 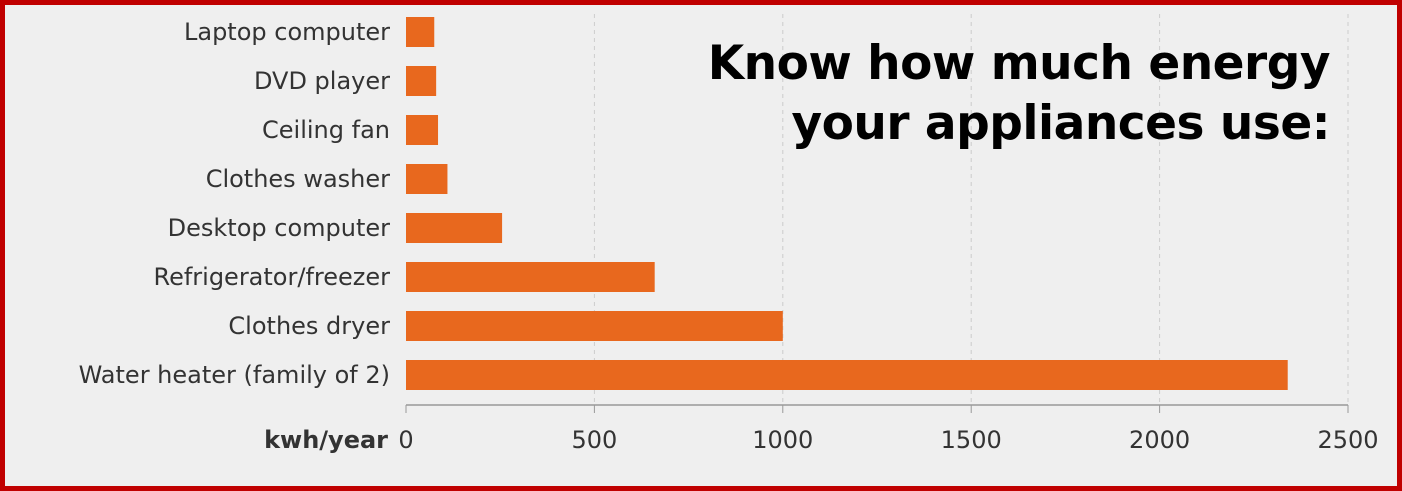 What do you see at coordinates (782, 440) in the screenshot?
I see `x-tick-label: 1000` at bounding box center [782, 440].